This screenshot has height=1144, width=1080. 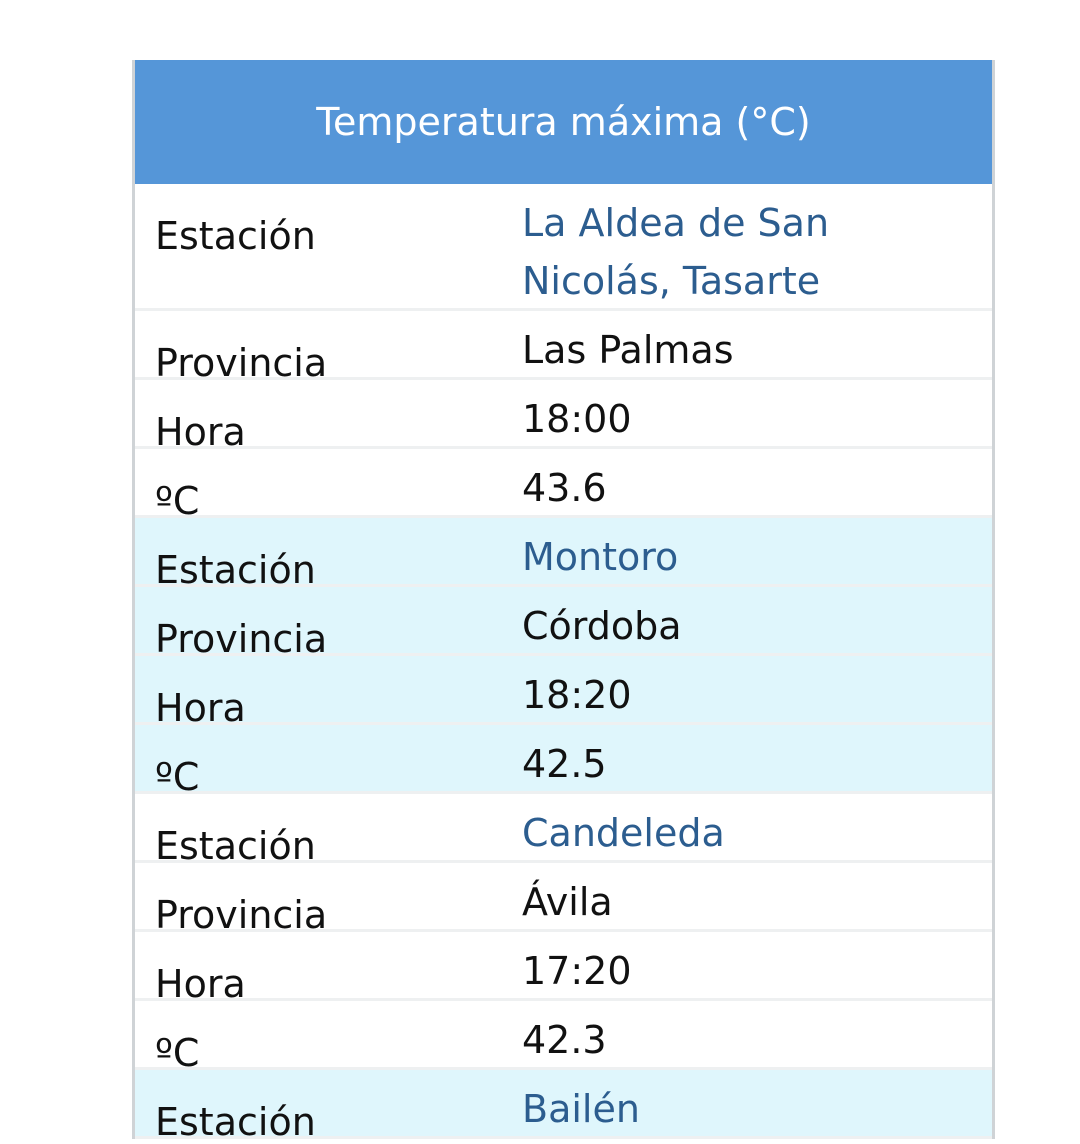 I want to click on temp-value: 43.6, so click(x=564, y=488).